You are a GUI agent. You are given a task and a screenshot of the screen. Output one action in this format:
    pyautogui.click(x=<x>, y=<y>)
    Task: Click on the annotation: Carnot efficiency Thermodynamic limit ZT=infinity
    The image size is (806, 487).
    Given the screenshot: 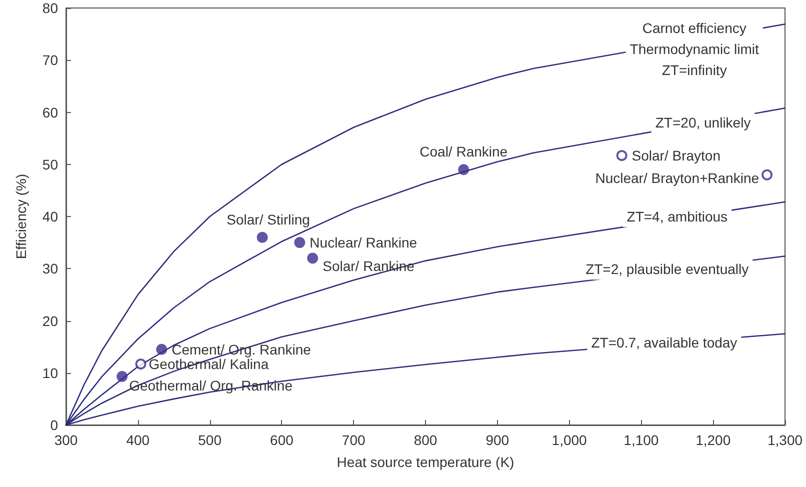 What is the action you would take?
    pyautogui.click(x=695, y=49)
    